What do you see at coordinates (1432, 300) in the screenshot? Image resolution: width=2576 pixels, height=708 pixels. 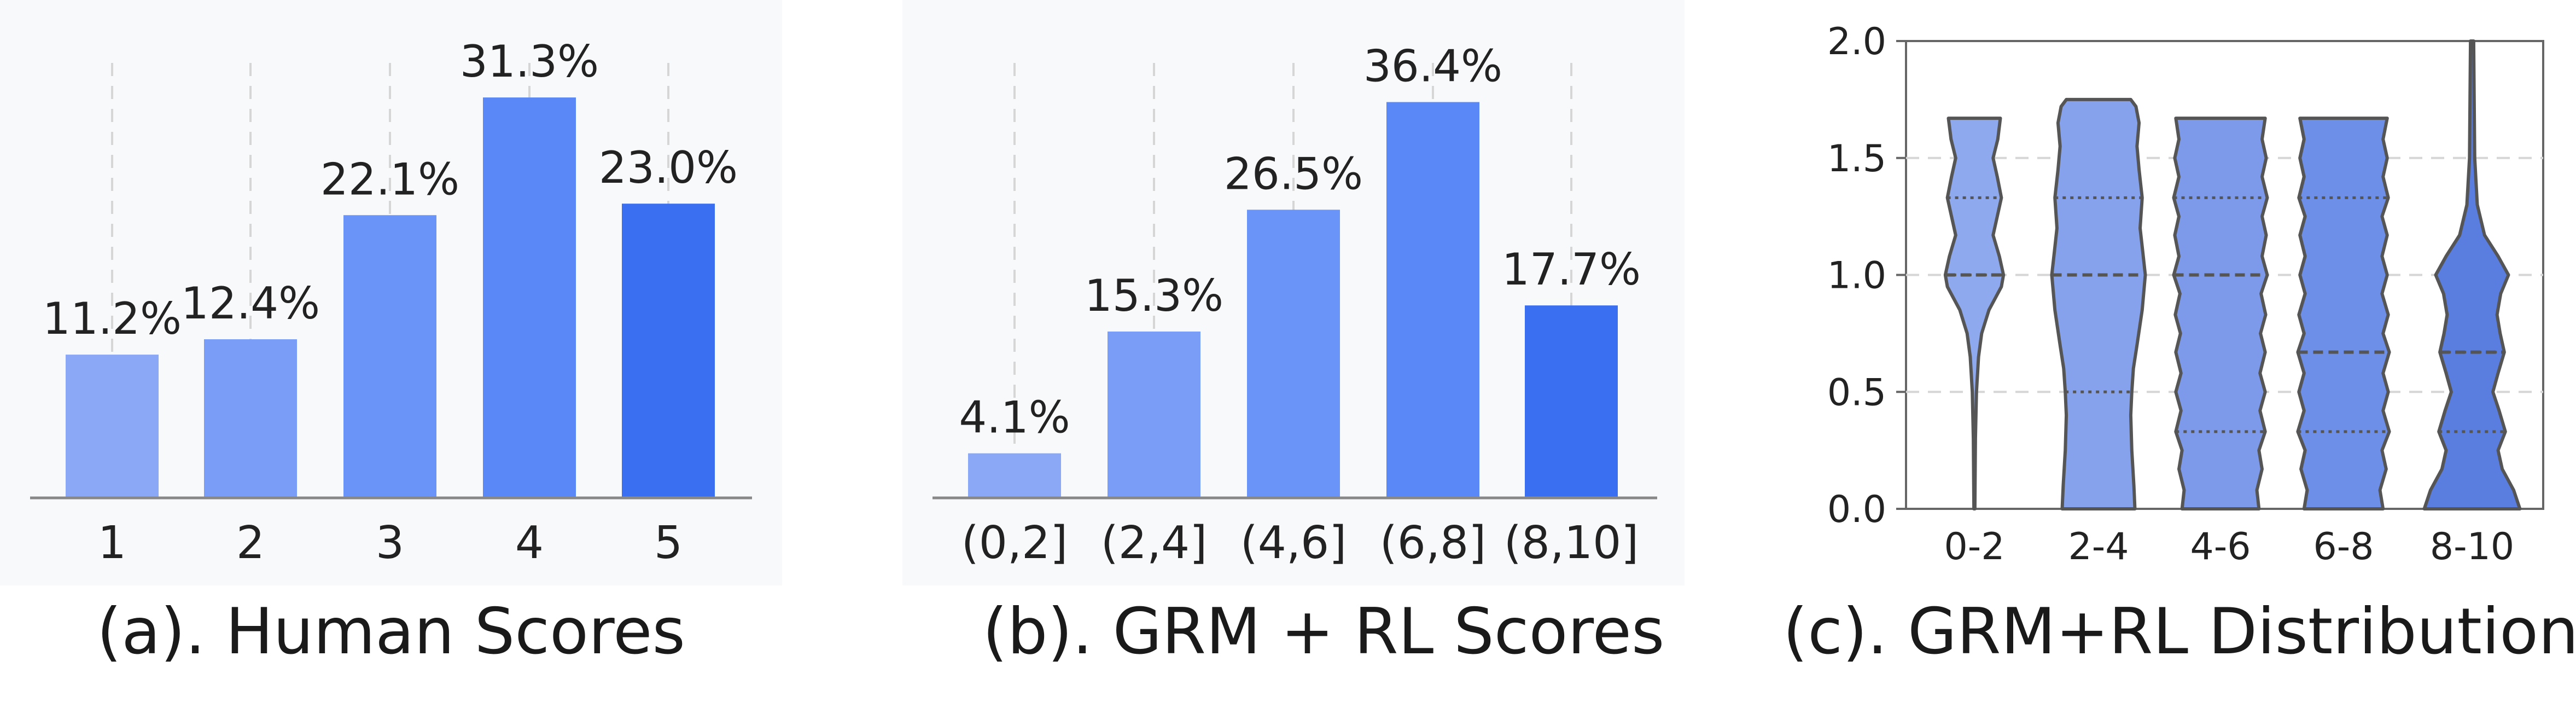 I see `bar-(6,8]` at bounding box center [1432, 300].